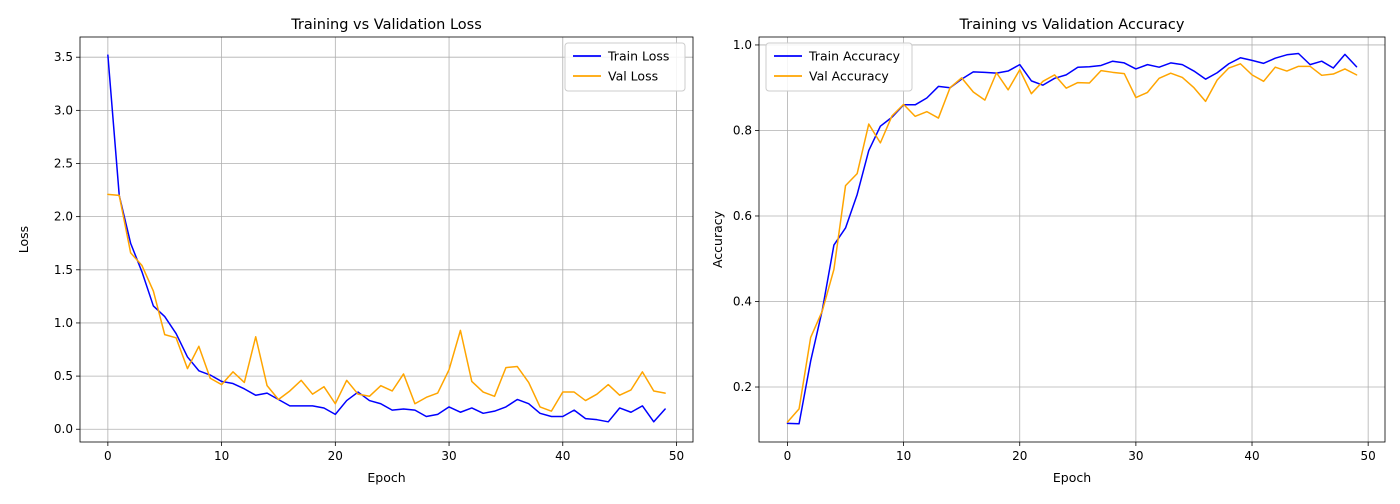 This screenshot has height=504, width=1400. Describe the element at coordinates (63, 110) in the screenshot. I see `y-tick-label: 3.0` at that location.